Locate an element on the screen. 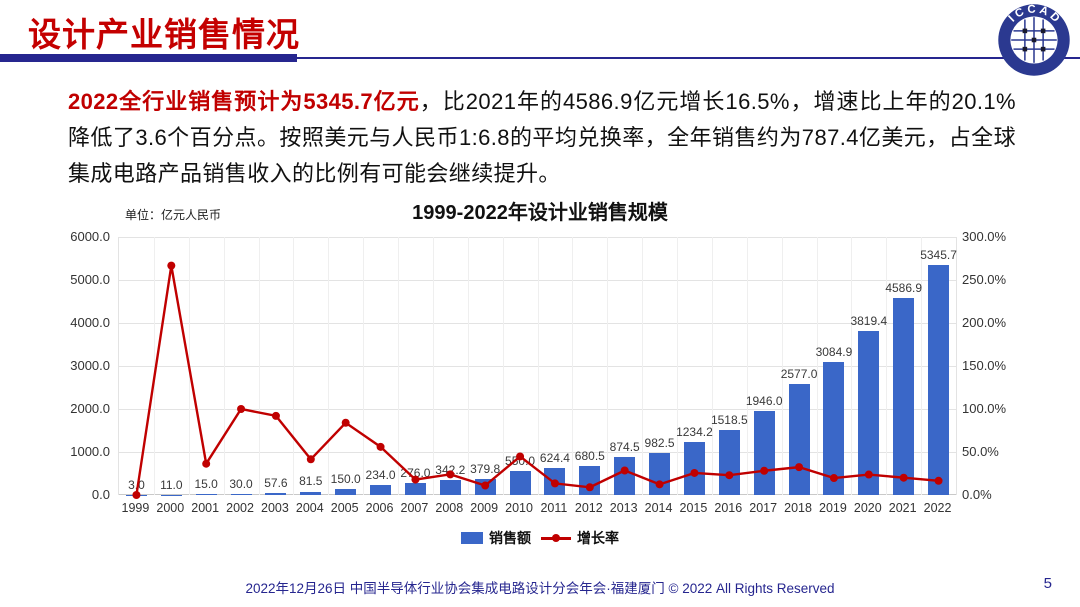 The image size is (1080, 607). x-axis-tick: 2015 is located at coordinates (693, 508).